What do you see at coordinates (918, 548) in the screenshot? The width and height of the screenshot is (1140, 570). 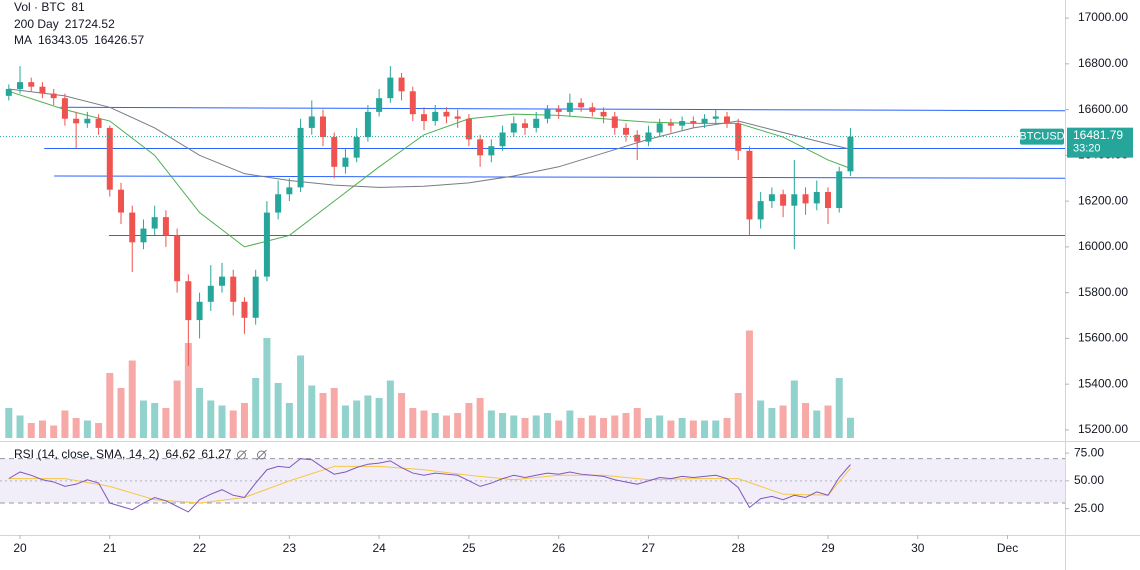 I see `x-tick-label: 30` at bounding box center [918, 548].